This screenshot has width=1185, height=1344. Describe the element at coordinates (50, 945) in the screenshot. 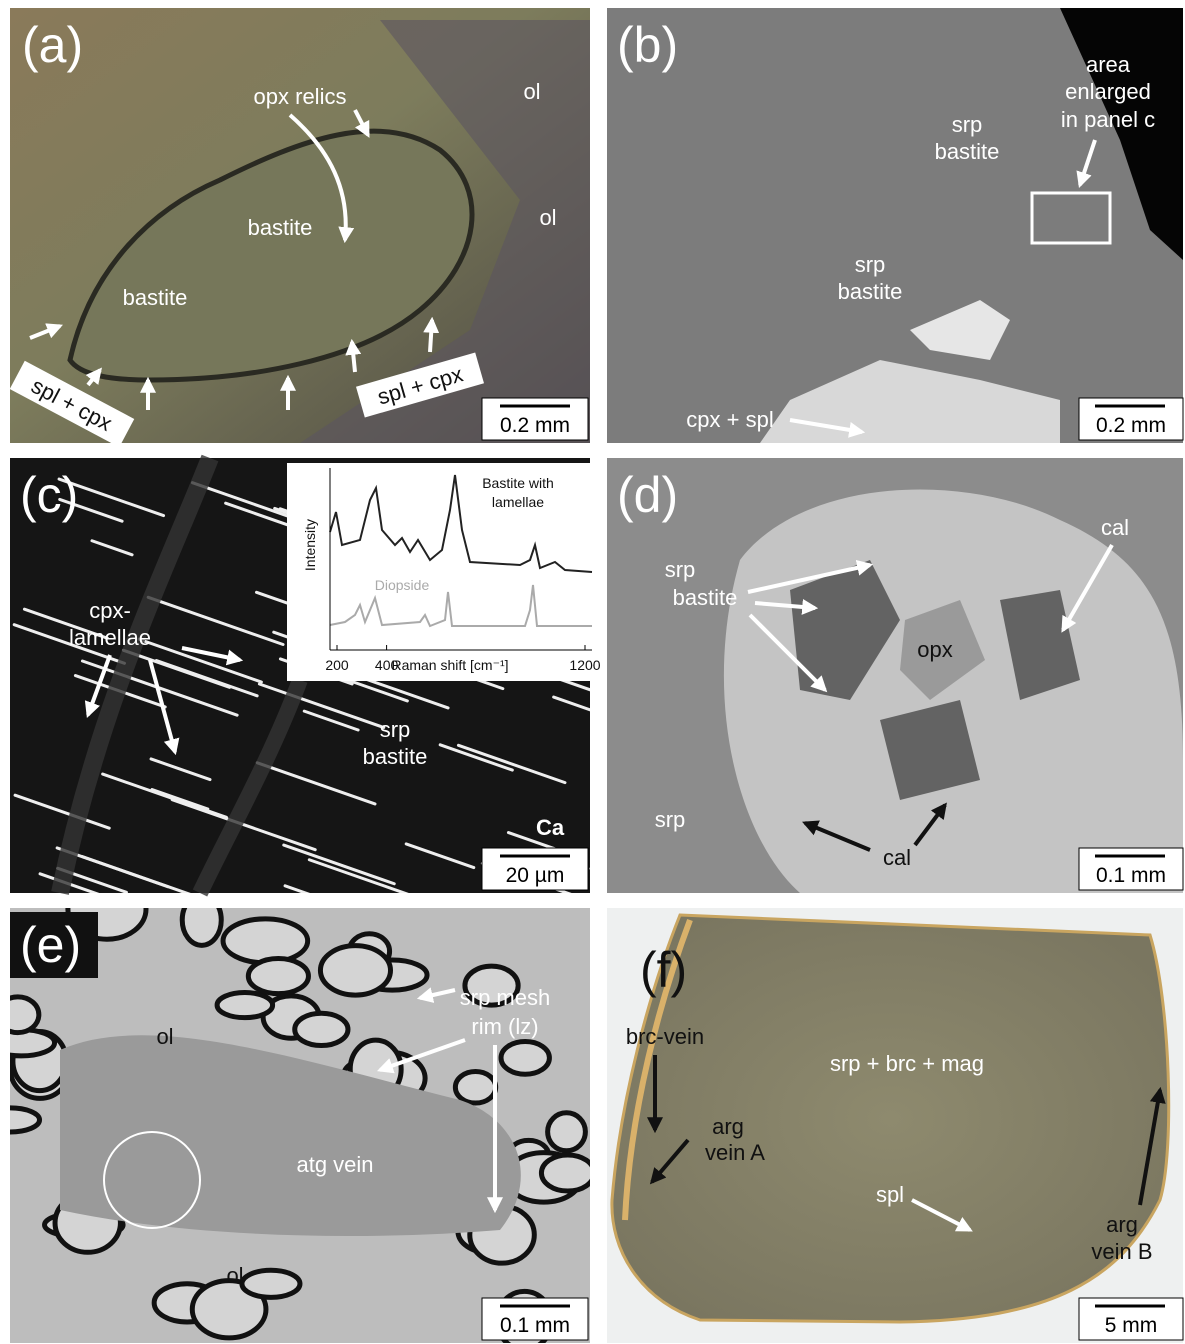

I see `panel-label: (e)` at that location.